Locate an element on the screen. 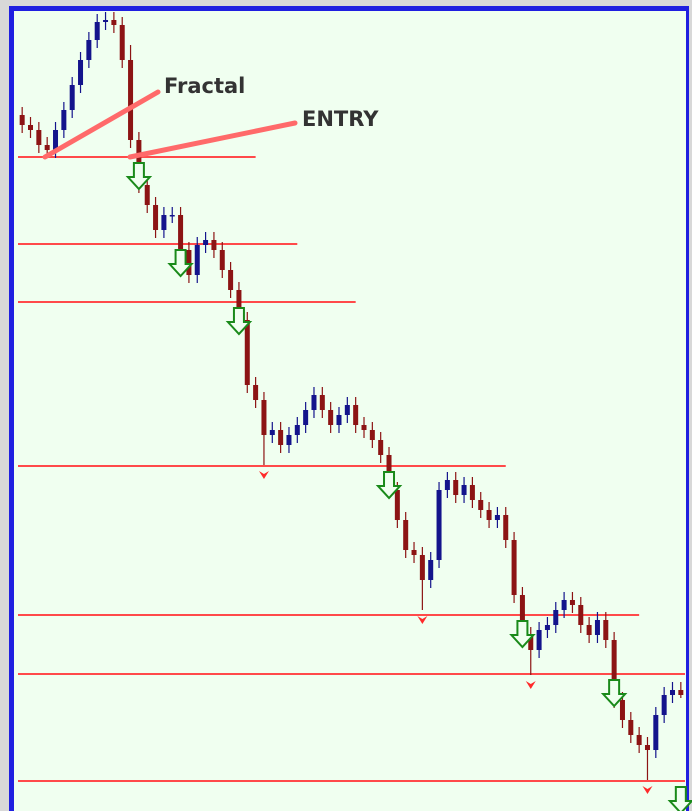  annotation: ENTRY is located at coordinates (340, 119).